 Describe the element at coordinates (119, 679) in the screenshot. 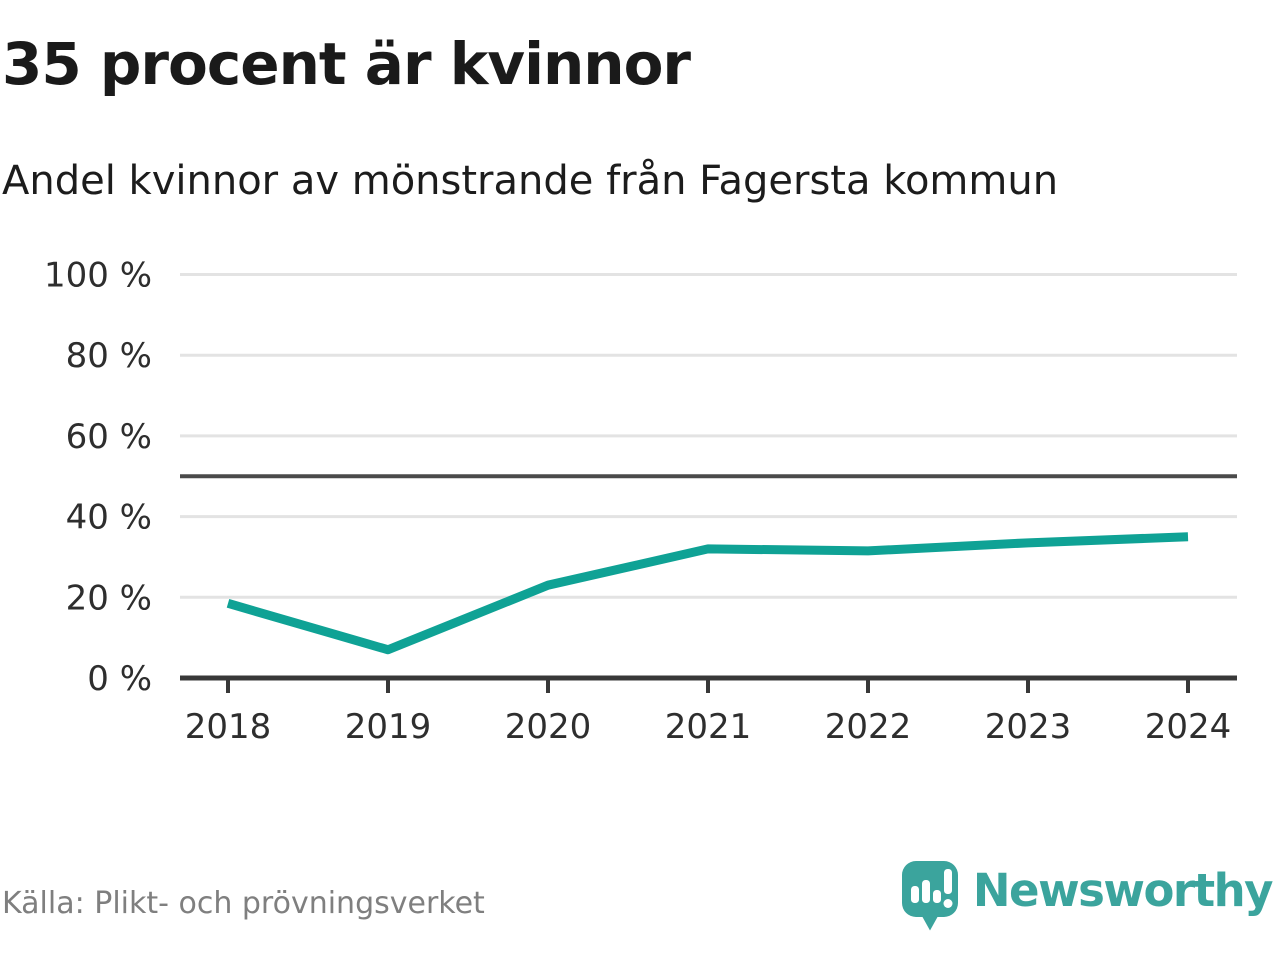

I see `y-tick-label-0: 0 %` at that location.